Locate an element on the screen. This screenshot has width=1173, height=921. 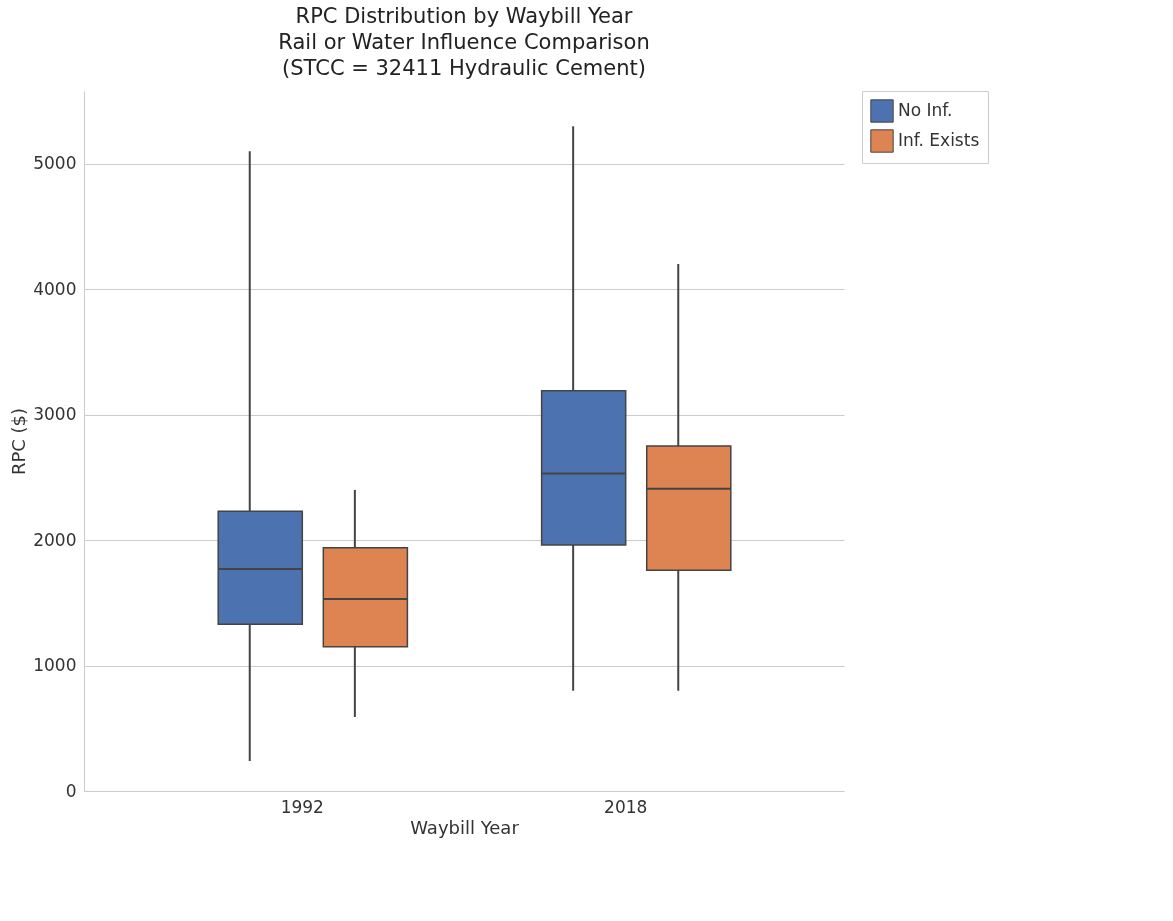
y-tick-label: 5000 is located at coordinates (55, 163).